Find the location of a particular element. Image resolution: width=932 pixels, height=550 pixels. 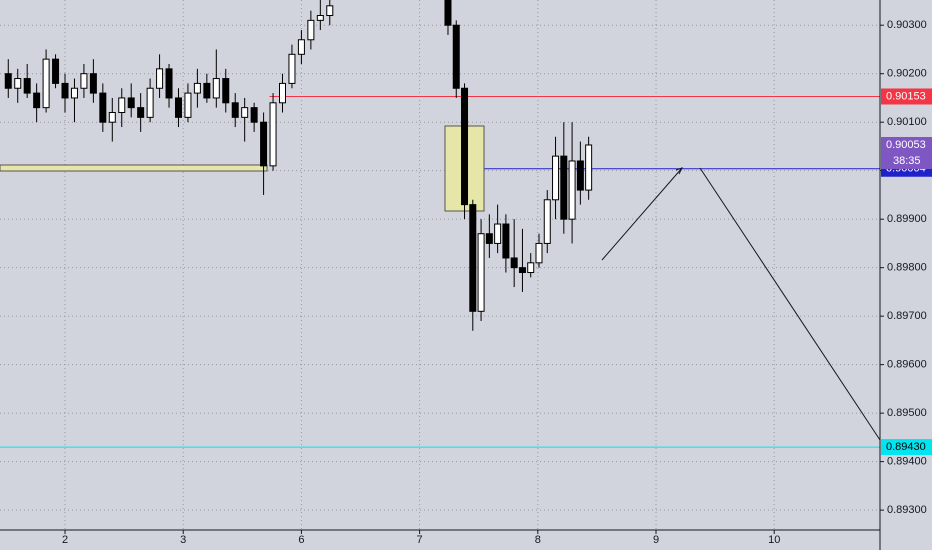

y-tick-label: 0.89900 is located at coordinates (907, 219).